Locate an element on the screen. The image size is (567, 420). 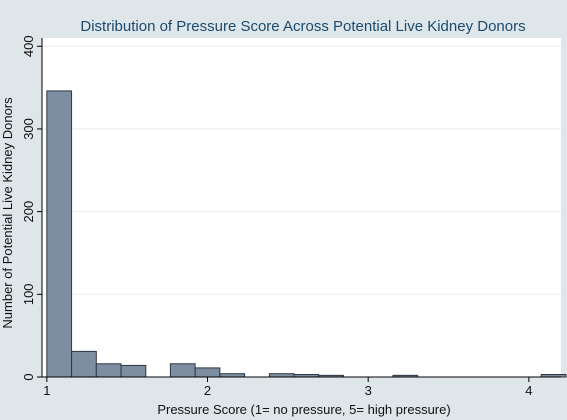
y-tick-label: 100 is located at coordinates (28, 294).